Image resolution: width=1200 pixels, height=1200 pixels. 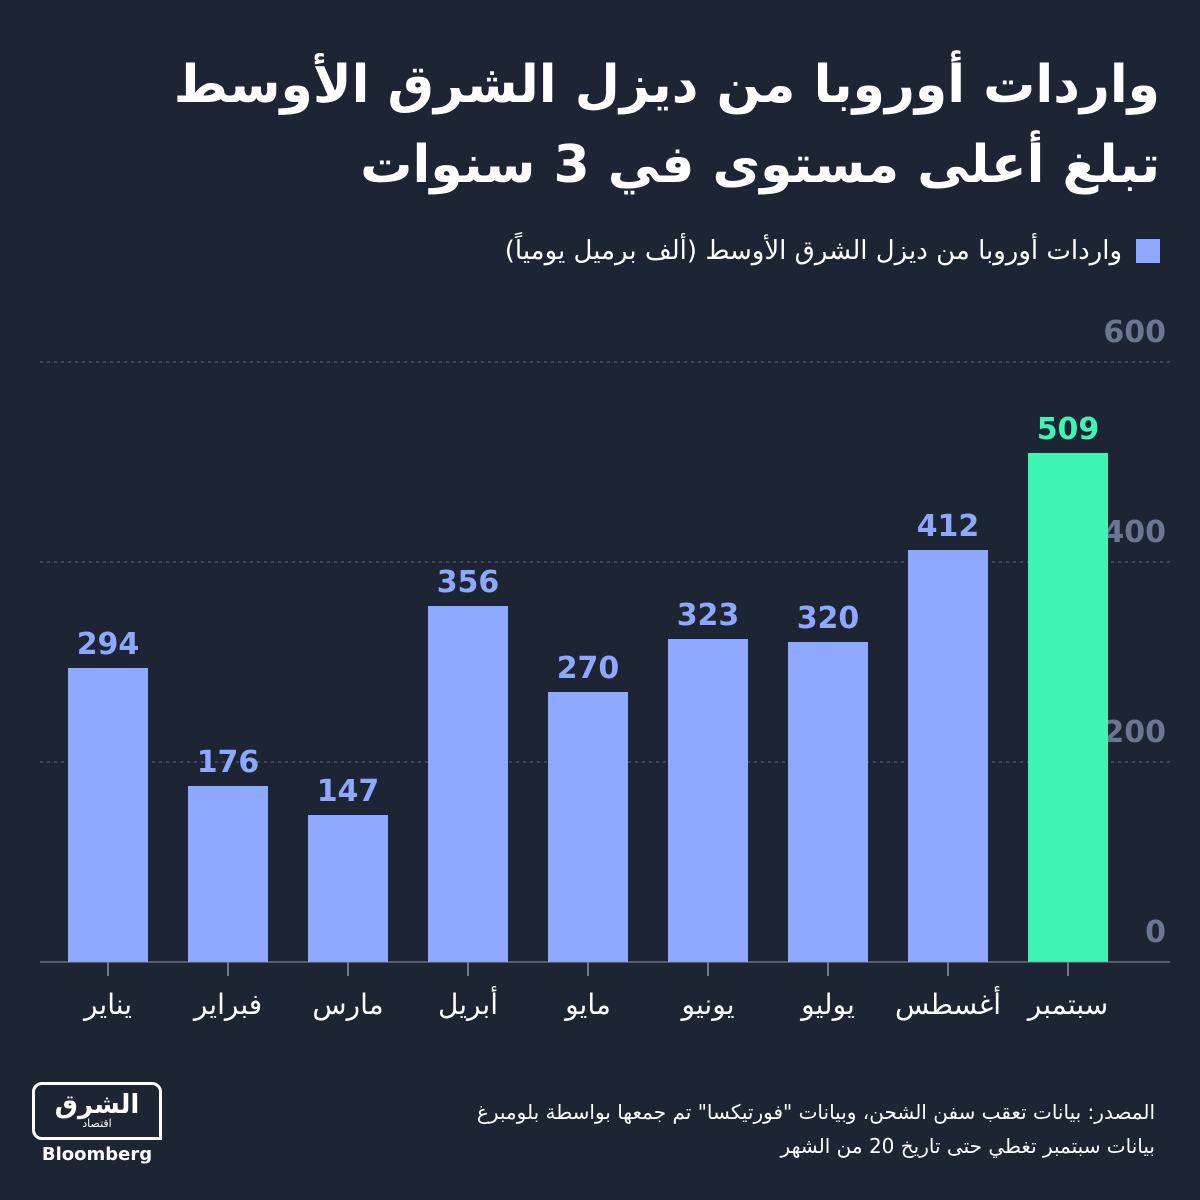 I want to click on x-tick-label: مايو, so click(x=587, y=1004).